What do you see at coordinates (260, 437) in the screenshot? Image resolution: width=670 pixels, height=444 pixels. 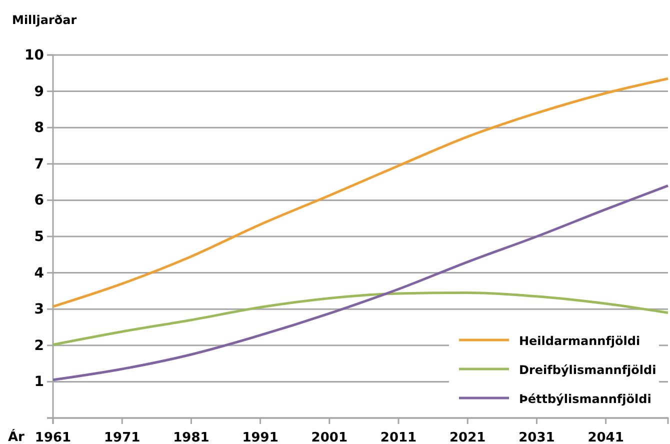 I see `x-tick-label: 1991` at bounding box center [260, 437].